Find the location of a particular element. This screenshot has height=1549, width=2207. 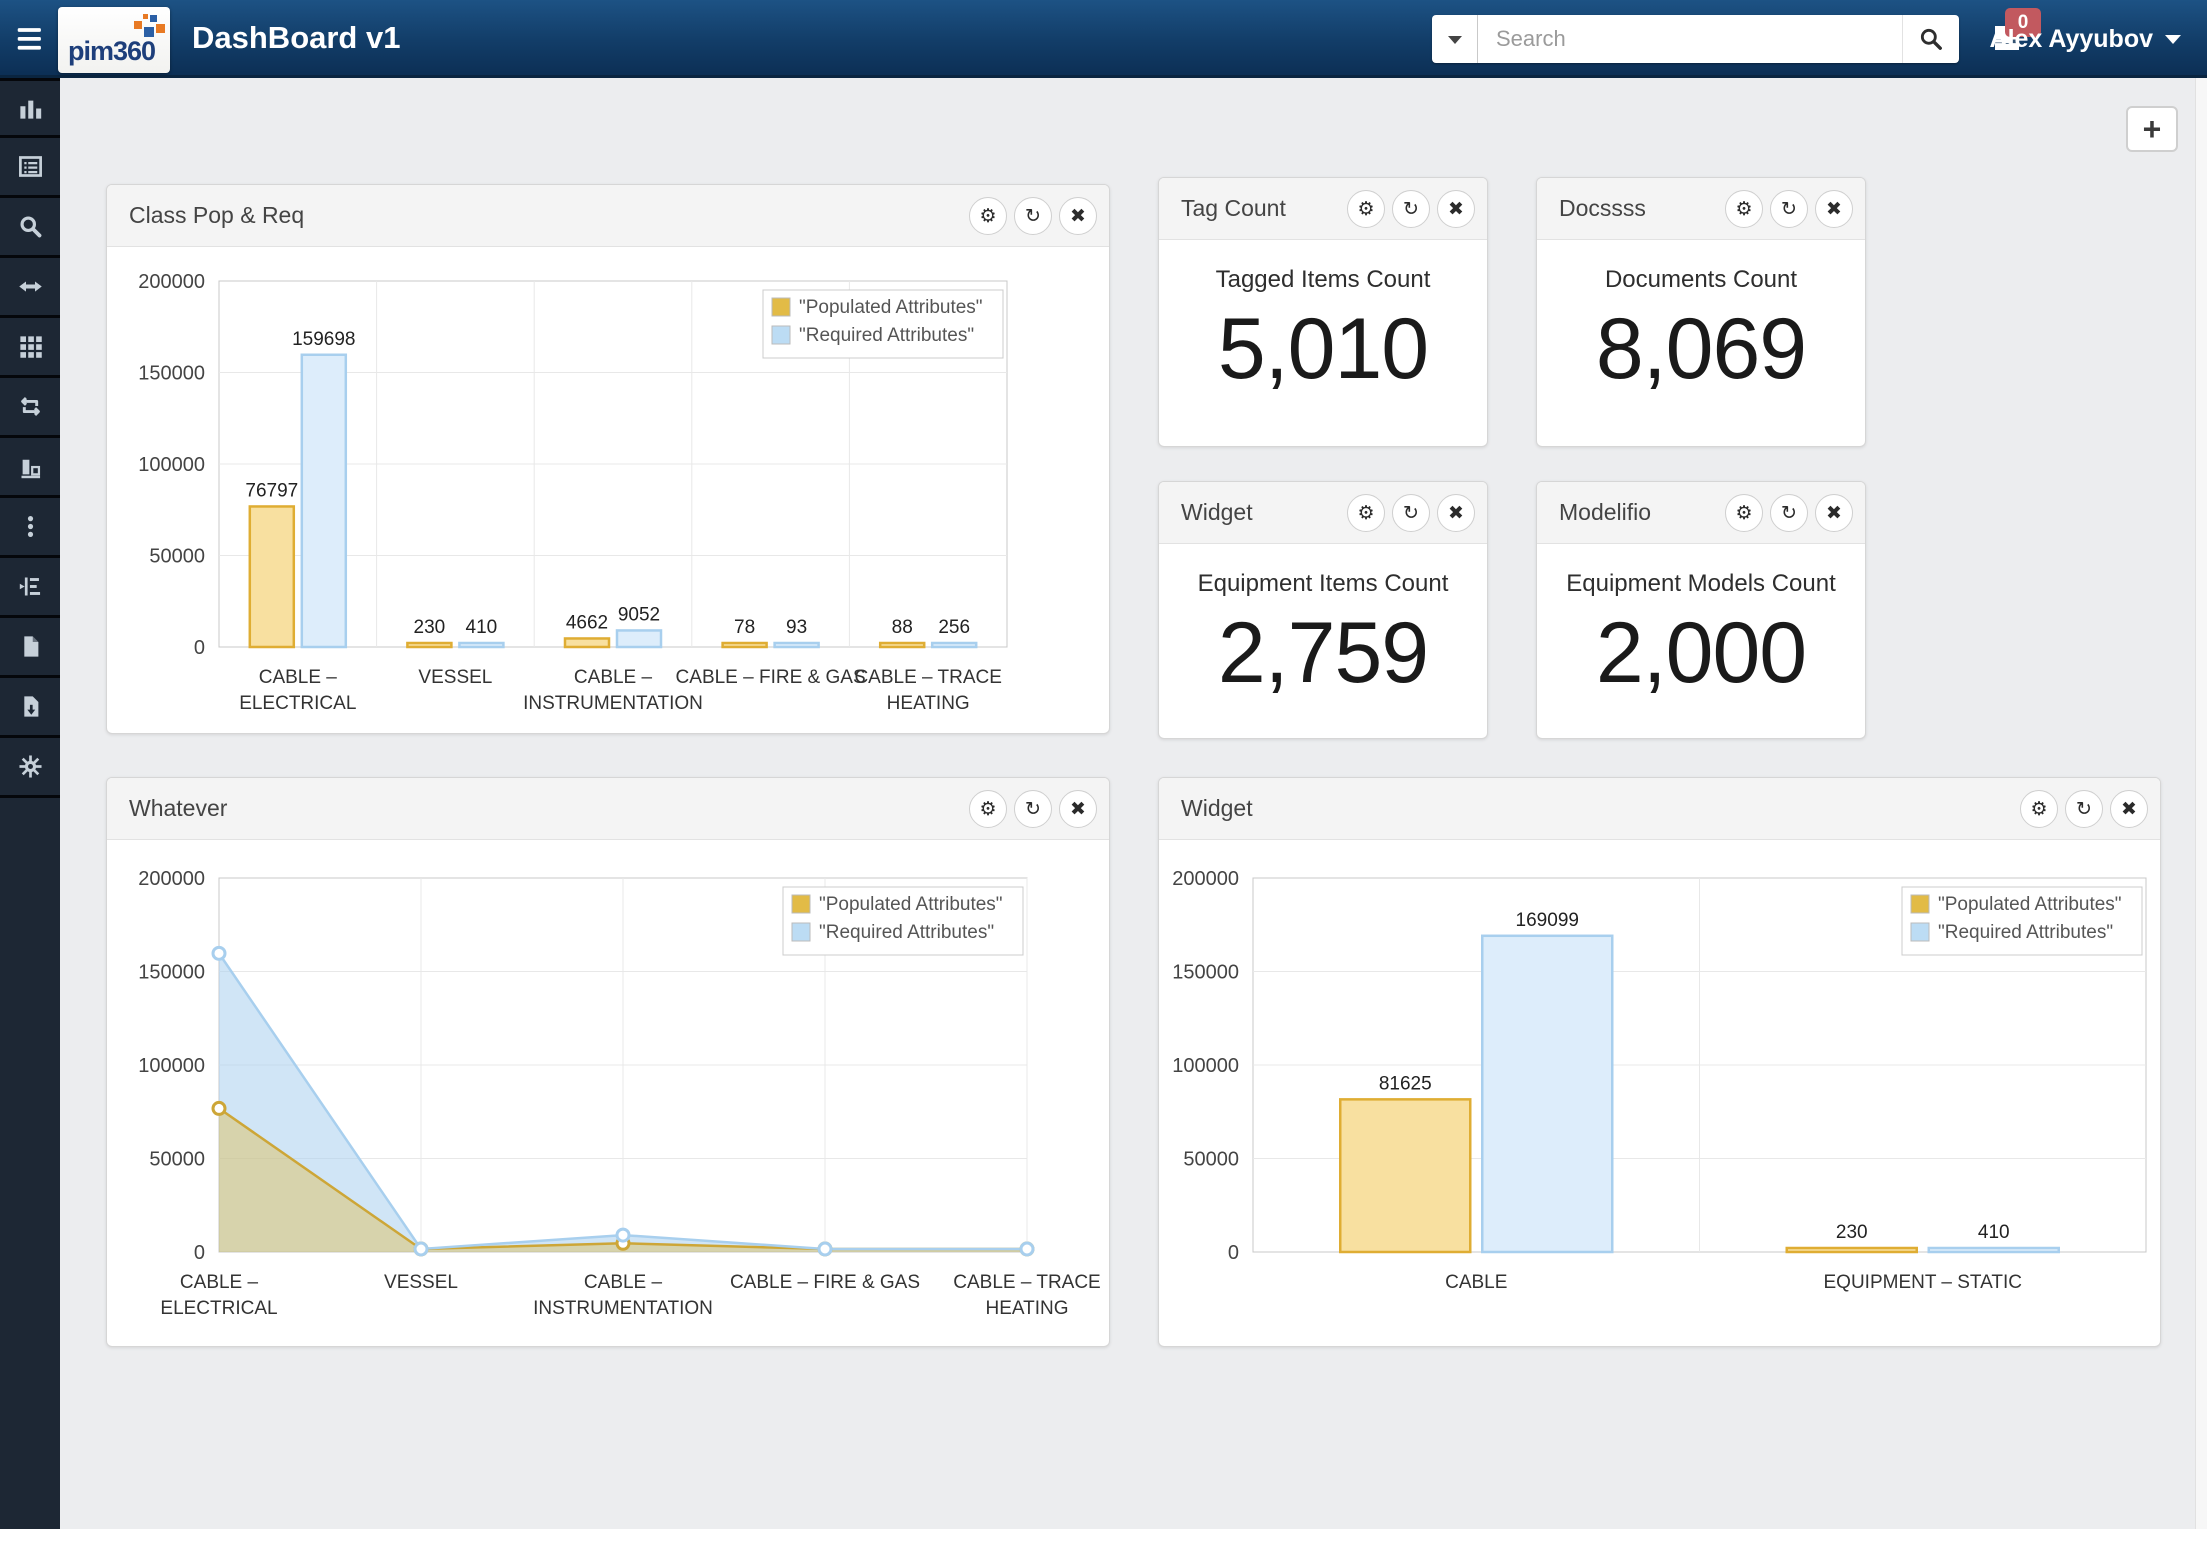

file-icon is located at coordinates (30, 646).